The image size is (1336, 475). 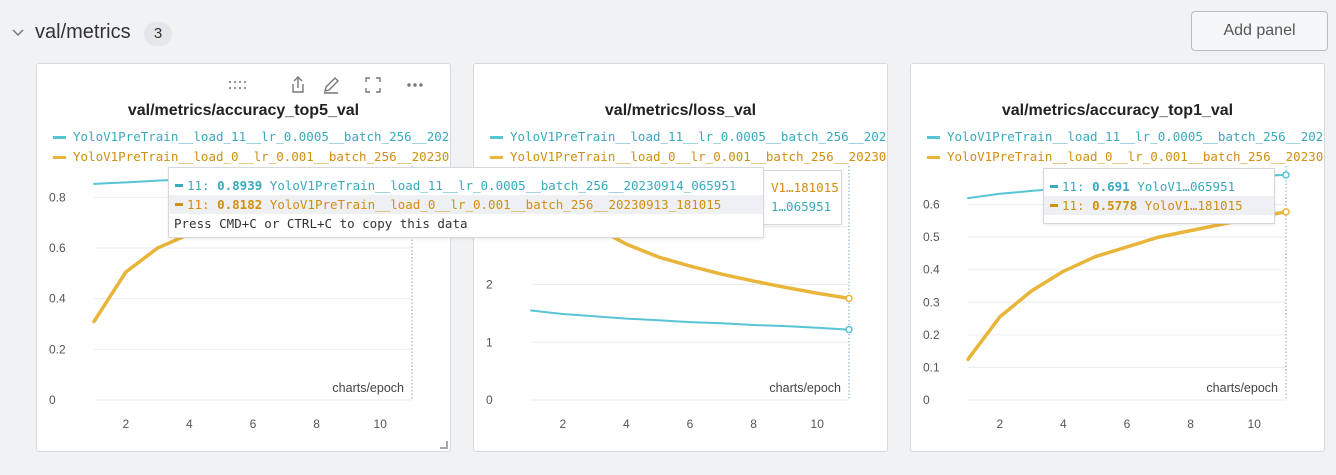 I want to click on y-tick-label: 0.4, so click(x=57, y=299).